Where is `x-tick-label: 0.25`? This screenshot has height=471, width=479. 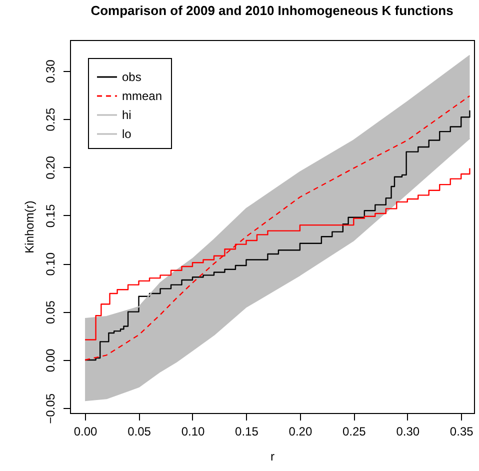 x-tick-label: 0.25 is located at coordinates (354, 431).